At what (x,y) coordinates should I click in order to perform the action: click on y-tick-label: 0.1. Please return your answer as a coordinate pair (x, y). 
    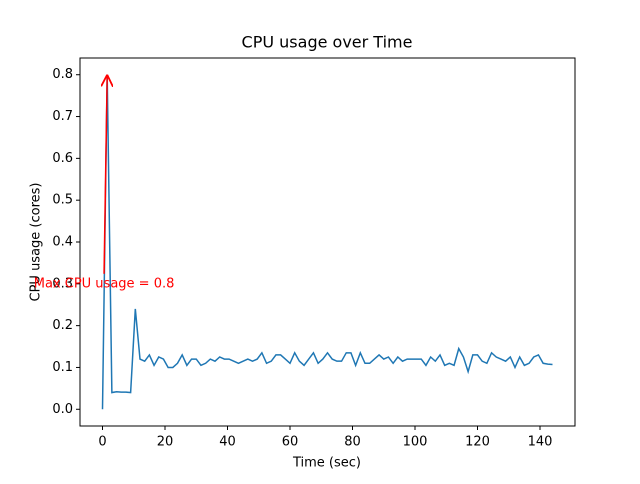
    Looking at the image, I should click on (62, 367).